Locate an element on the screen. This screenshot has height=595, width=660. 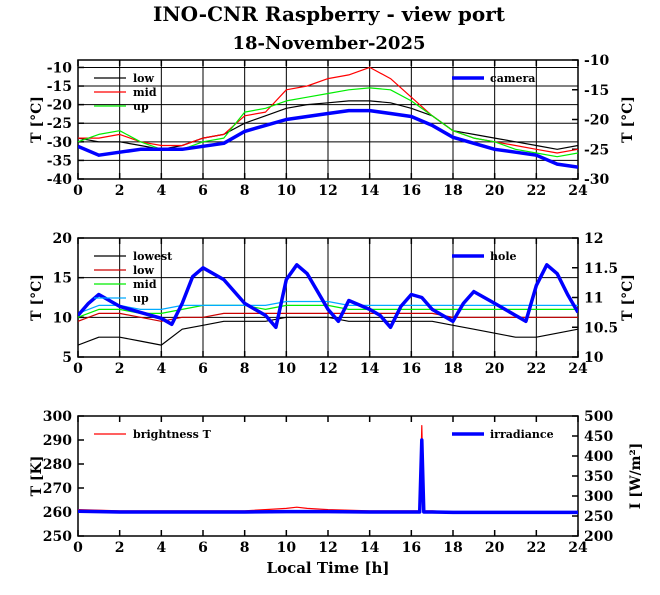
y-tick-label: 260 is located at coordinates (57, 513).